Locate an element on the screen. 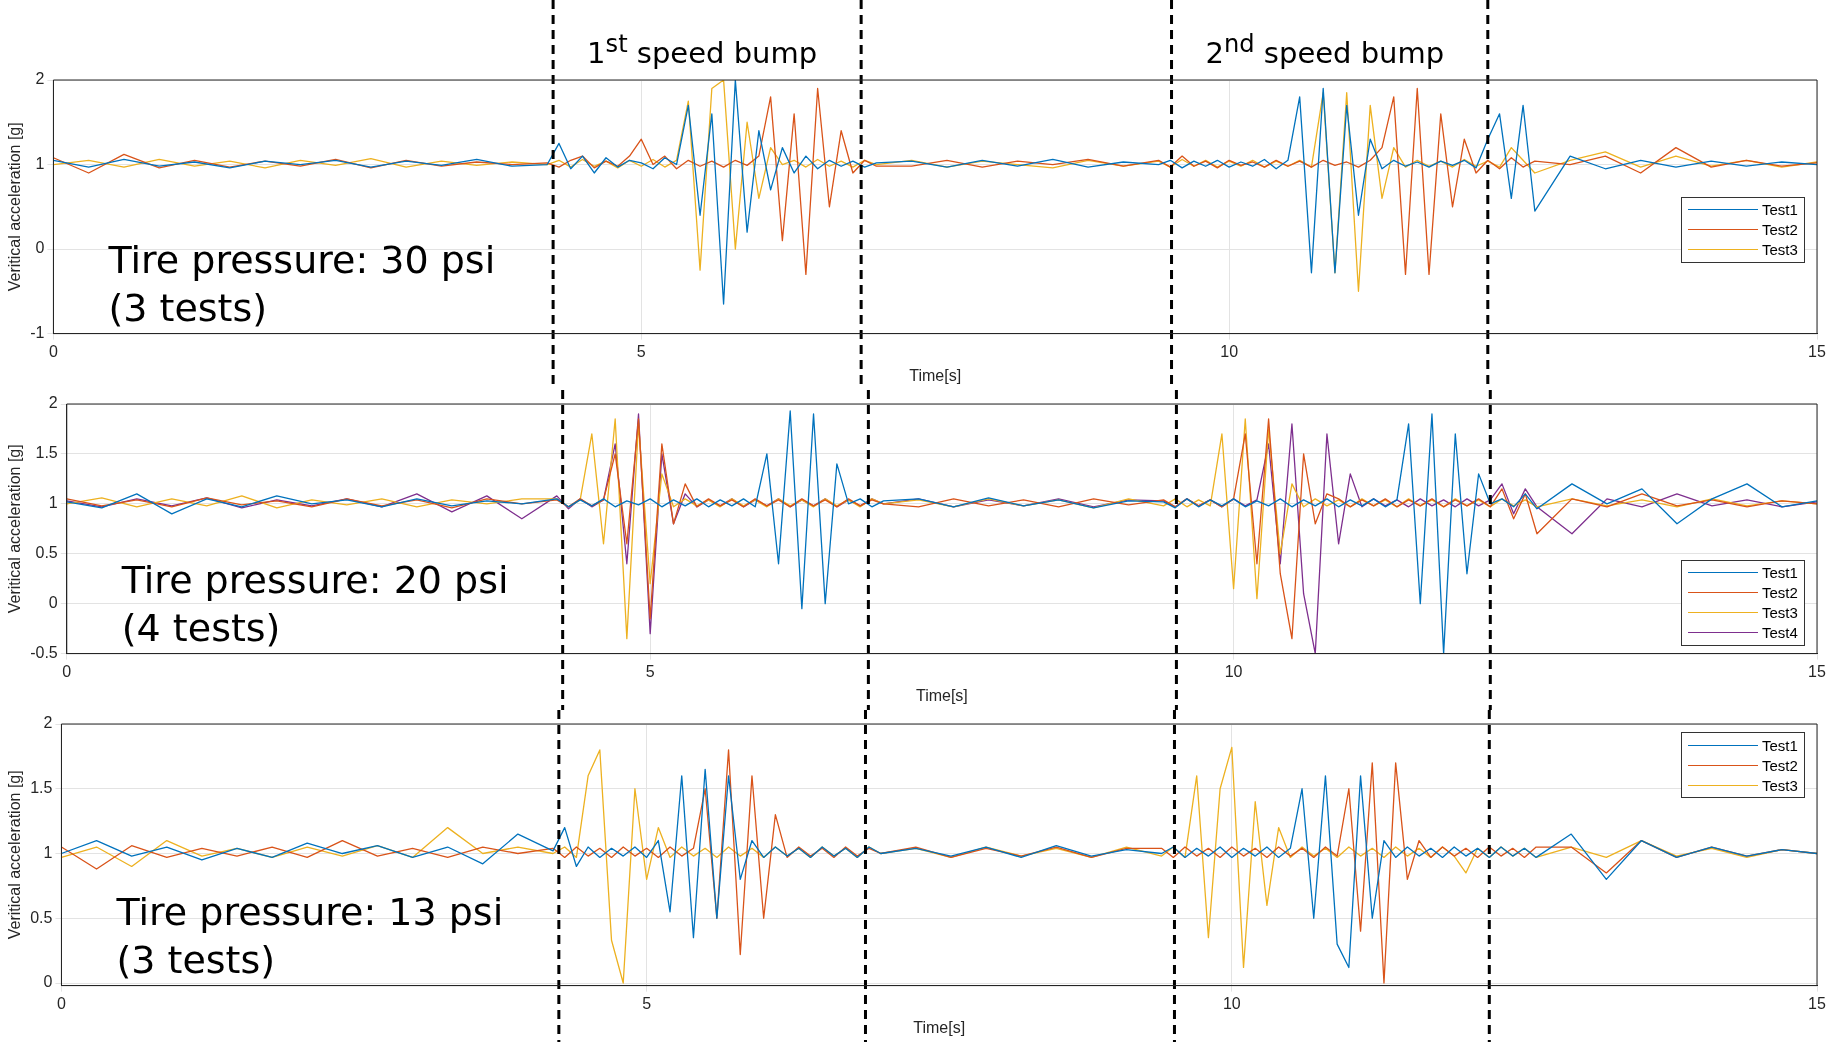  annotation: Tire pressure: 20 psi is located at coordinates (315, 580).